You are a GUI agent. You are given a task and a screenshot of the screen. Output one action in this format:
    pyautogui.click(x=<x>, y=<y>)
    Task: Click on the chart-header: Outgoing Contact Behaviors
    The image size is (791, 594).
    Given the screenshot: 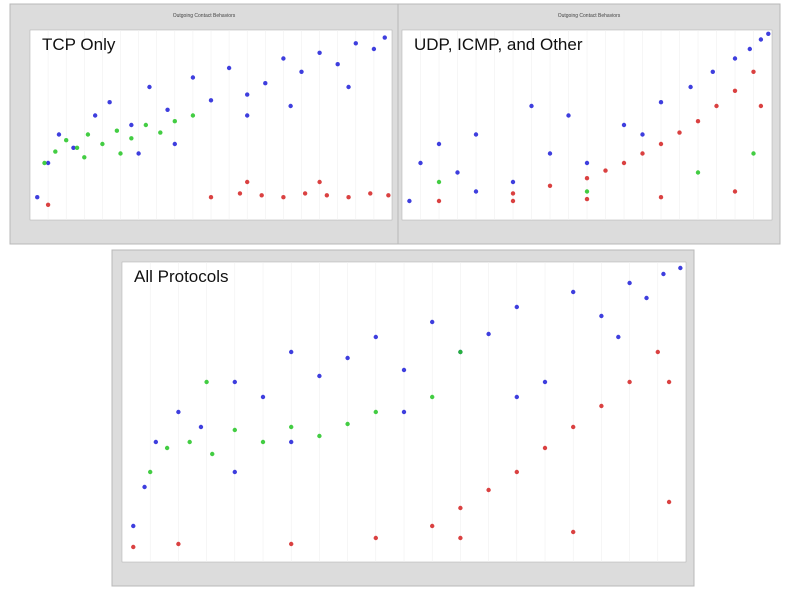 What is the action you would take?
    pyautogui.click(x=589, y=16)
    